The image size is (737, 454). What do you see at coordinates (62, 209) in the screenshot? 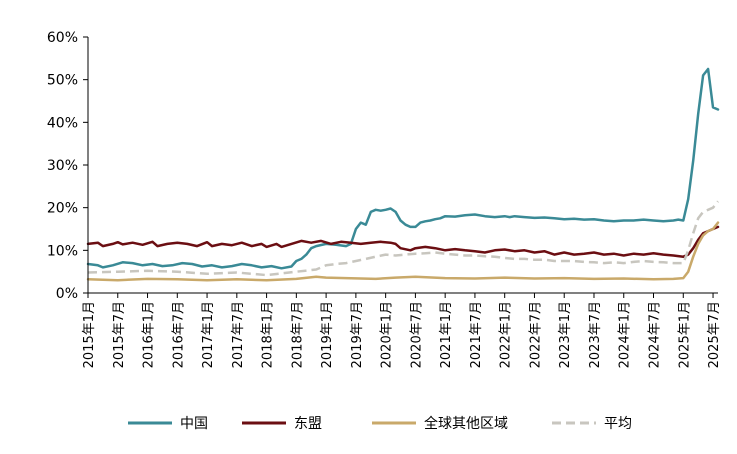
I see `y-tick-label: 20%` at bounding box center [62, 209].